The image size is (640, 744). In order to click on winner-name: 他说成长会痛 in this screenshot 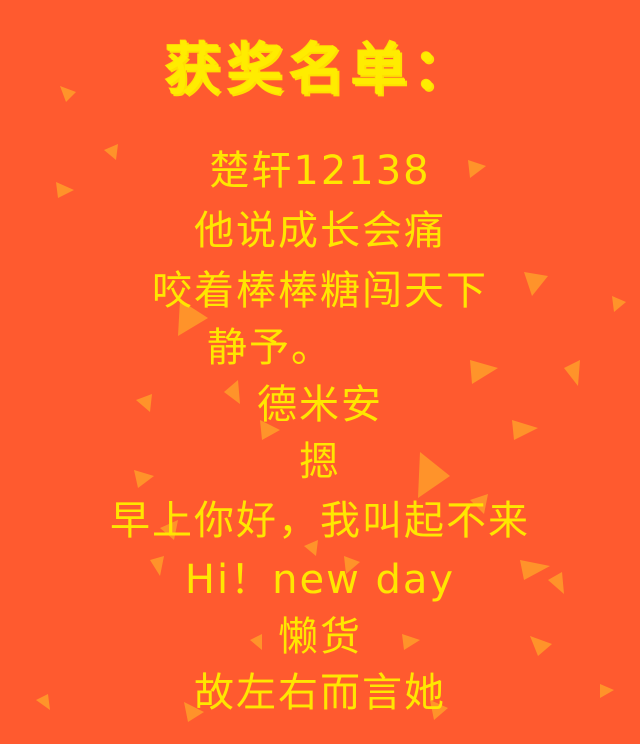, I will do `click(320, 231)`.